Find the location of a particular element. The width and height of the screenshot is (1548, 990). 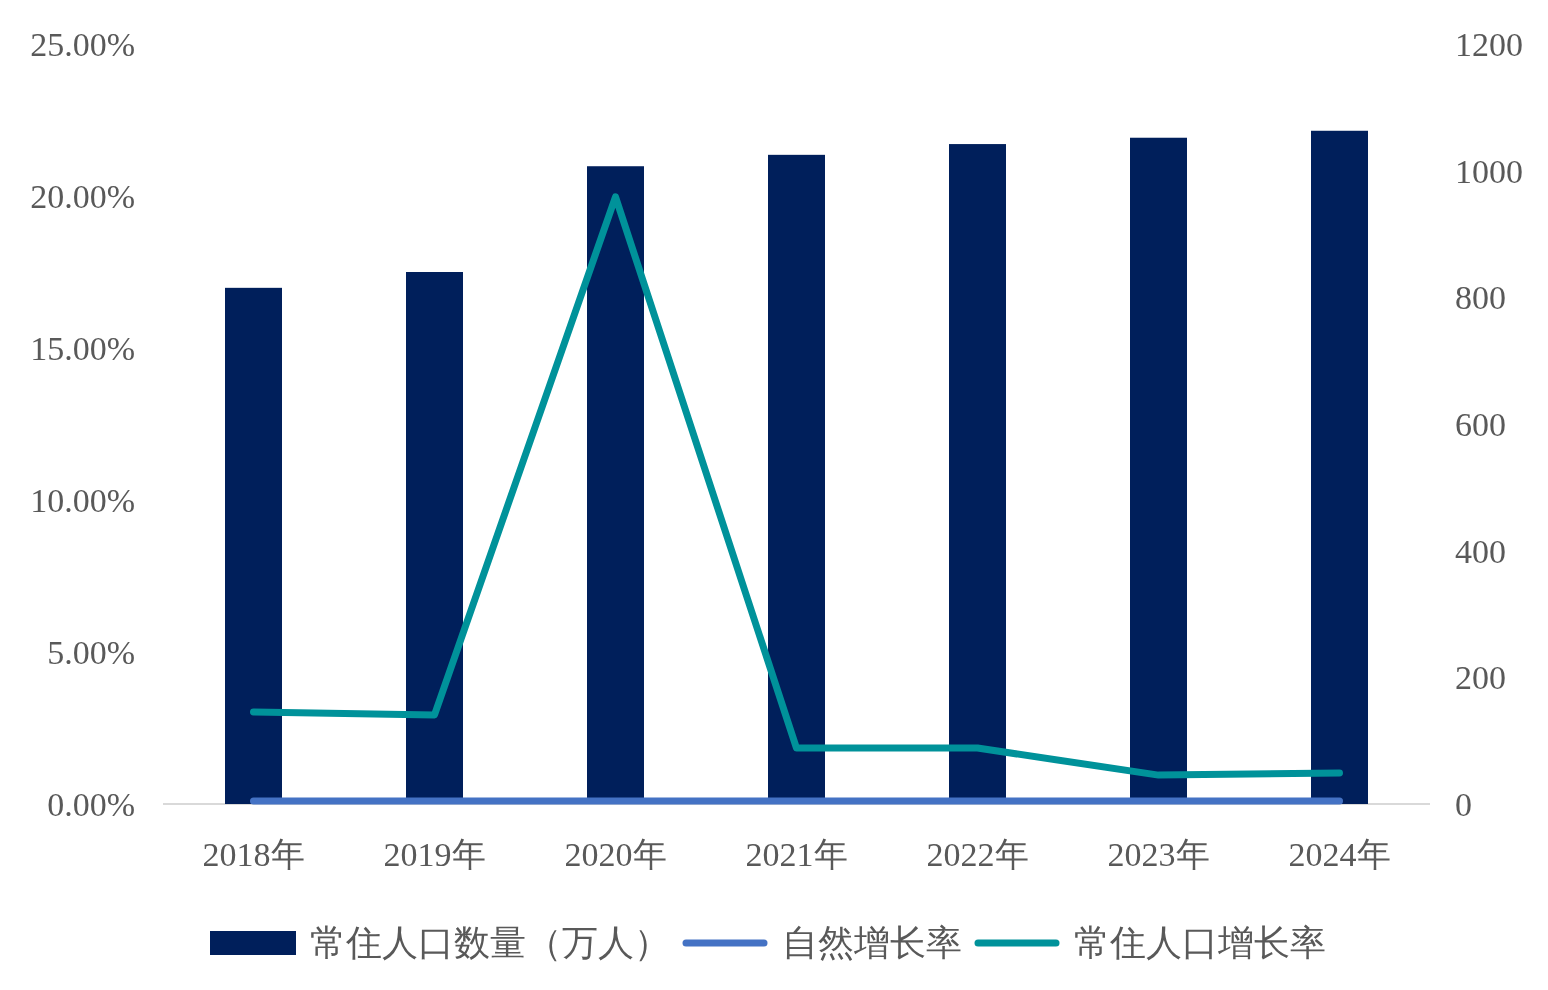

y2-tick-label: 1000 is located at coordinates (1489, 171).